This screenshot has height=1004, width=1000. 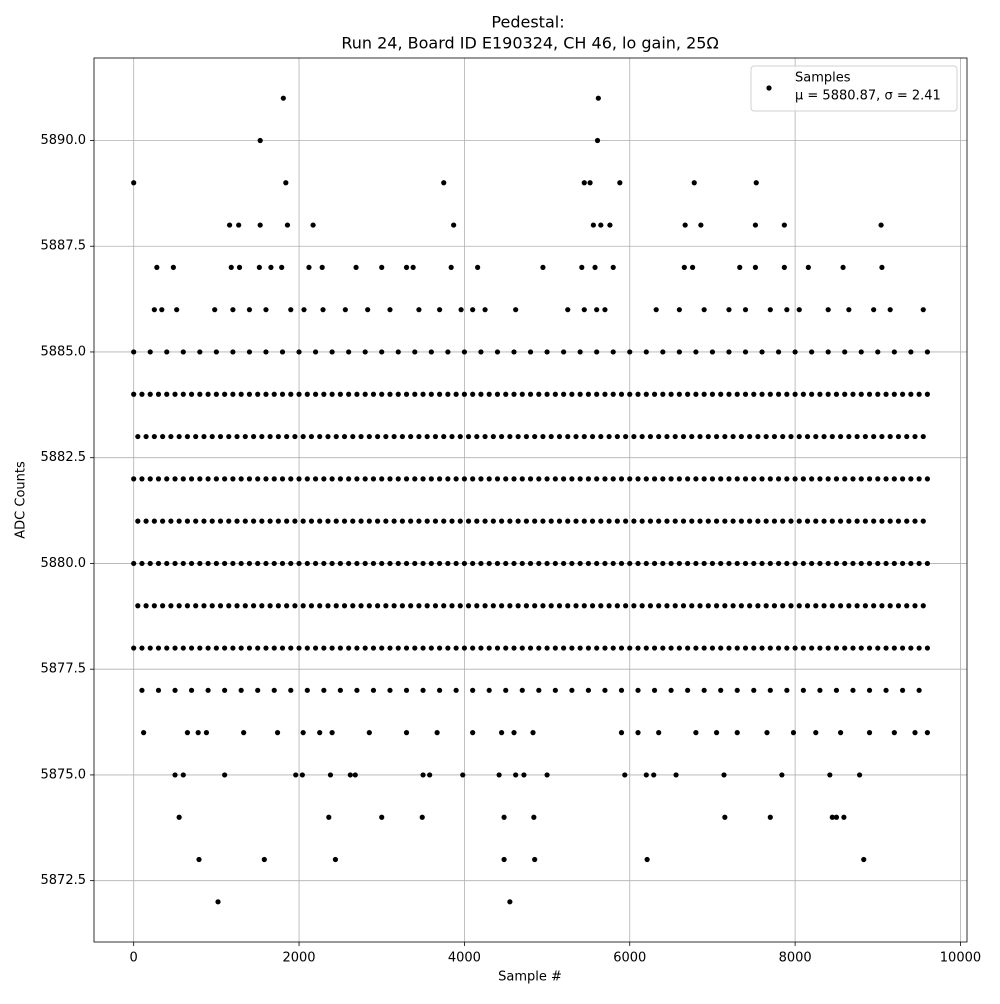 What do you see at coordinates (960, 958) in the screenshot?
I see `x-tick-label: 10000` at bounding box center [960, 958].